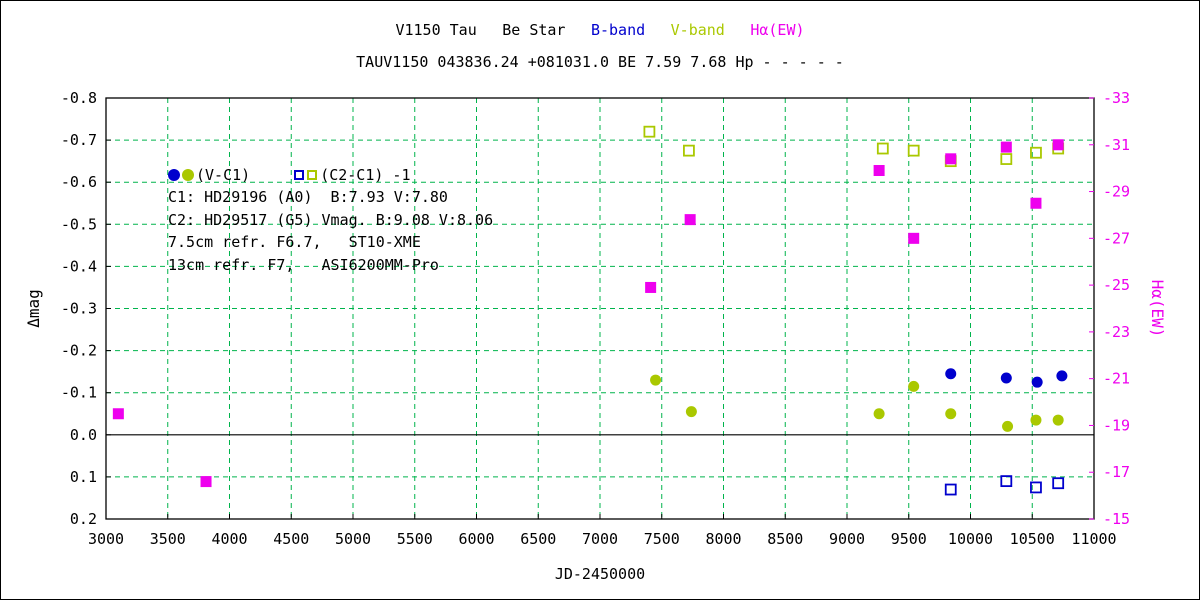 The width and height of the screenshot is (1200, 600). What do you see at coordinates (83, 519) in the screenshot?
I see `y-tick-label-left: 0.2` at bounding box center [83, 519].